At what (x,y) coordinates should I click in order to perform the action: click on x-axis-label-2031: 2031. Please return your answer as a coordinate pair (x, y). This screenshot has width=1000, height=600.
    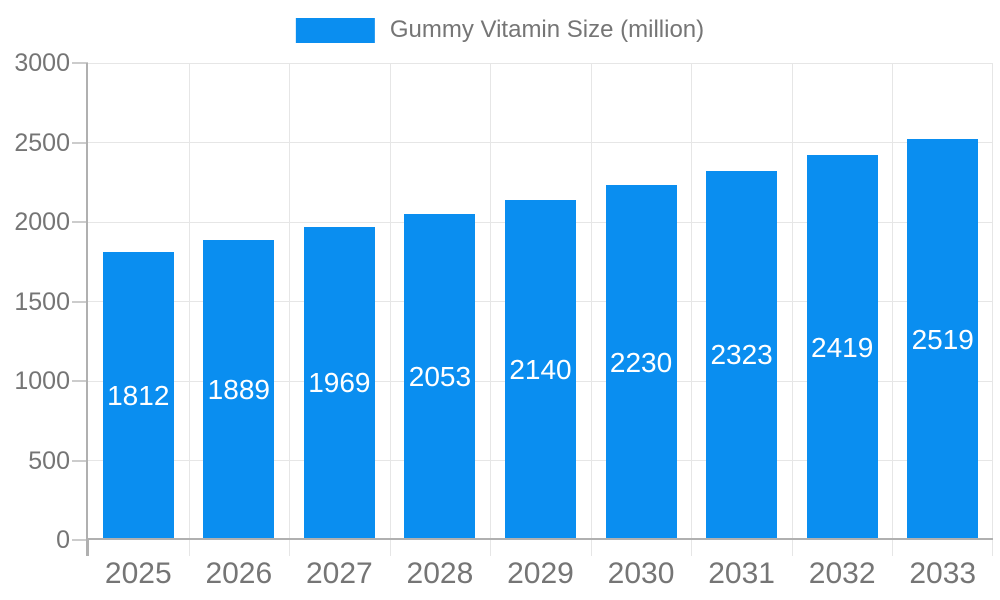
    Looking at the image, I should click on (741, 573).